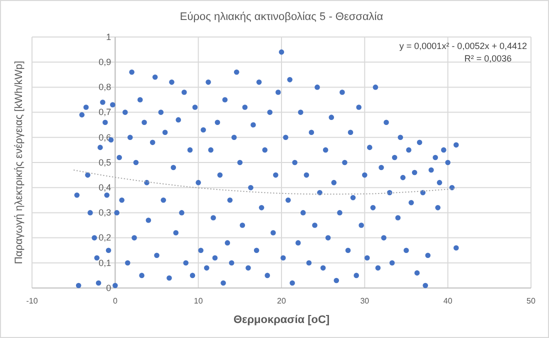 The image size is (549, 338). I want to click on y-tick-label: 0,5, so click(105, 162).